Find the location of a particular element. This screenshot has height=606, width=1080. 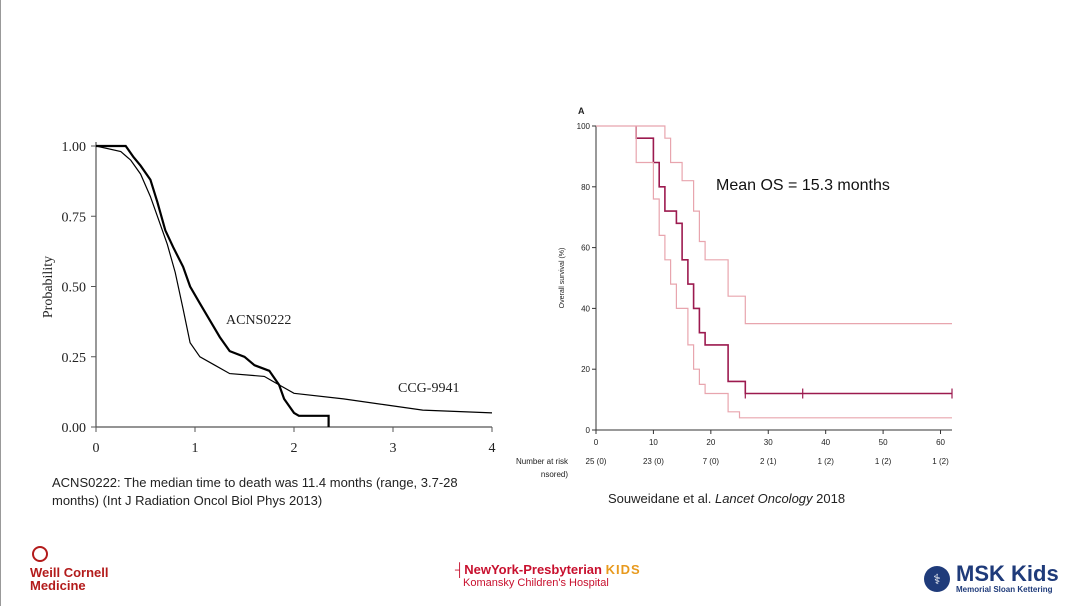

number-at-risk-value: 25 (0) is located at coordinates (596, 461).